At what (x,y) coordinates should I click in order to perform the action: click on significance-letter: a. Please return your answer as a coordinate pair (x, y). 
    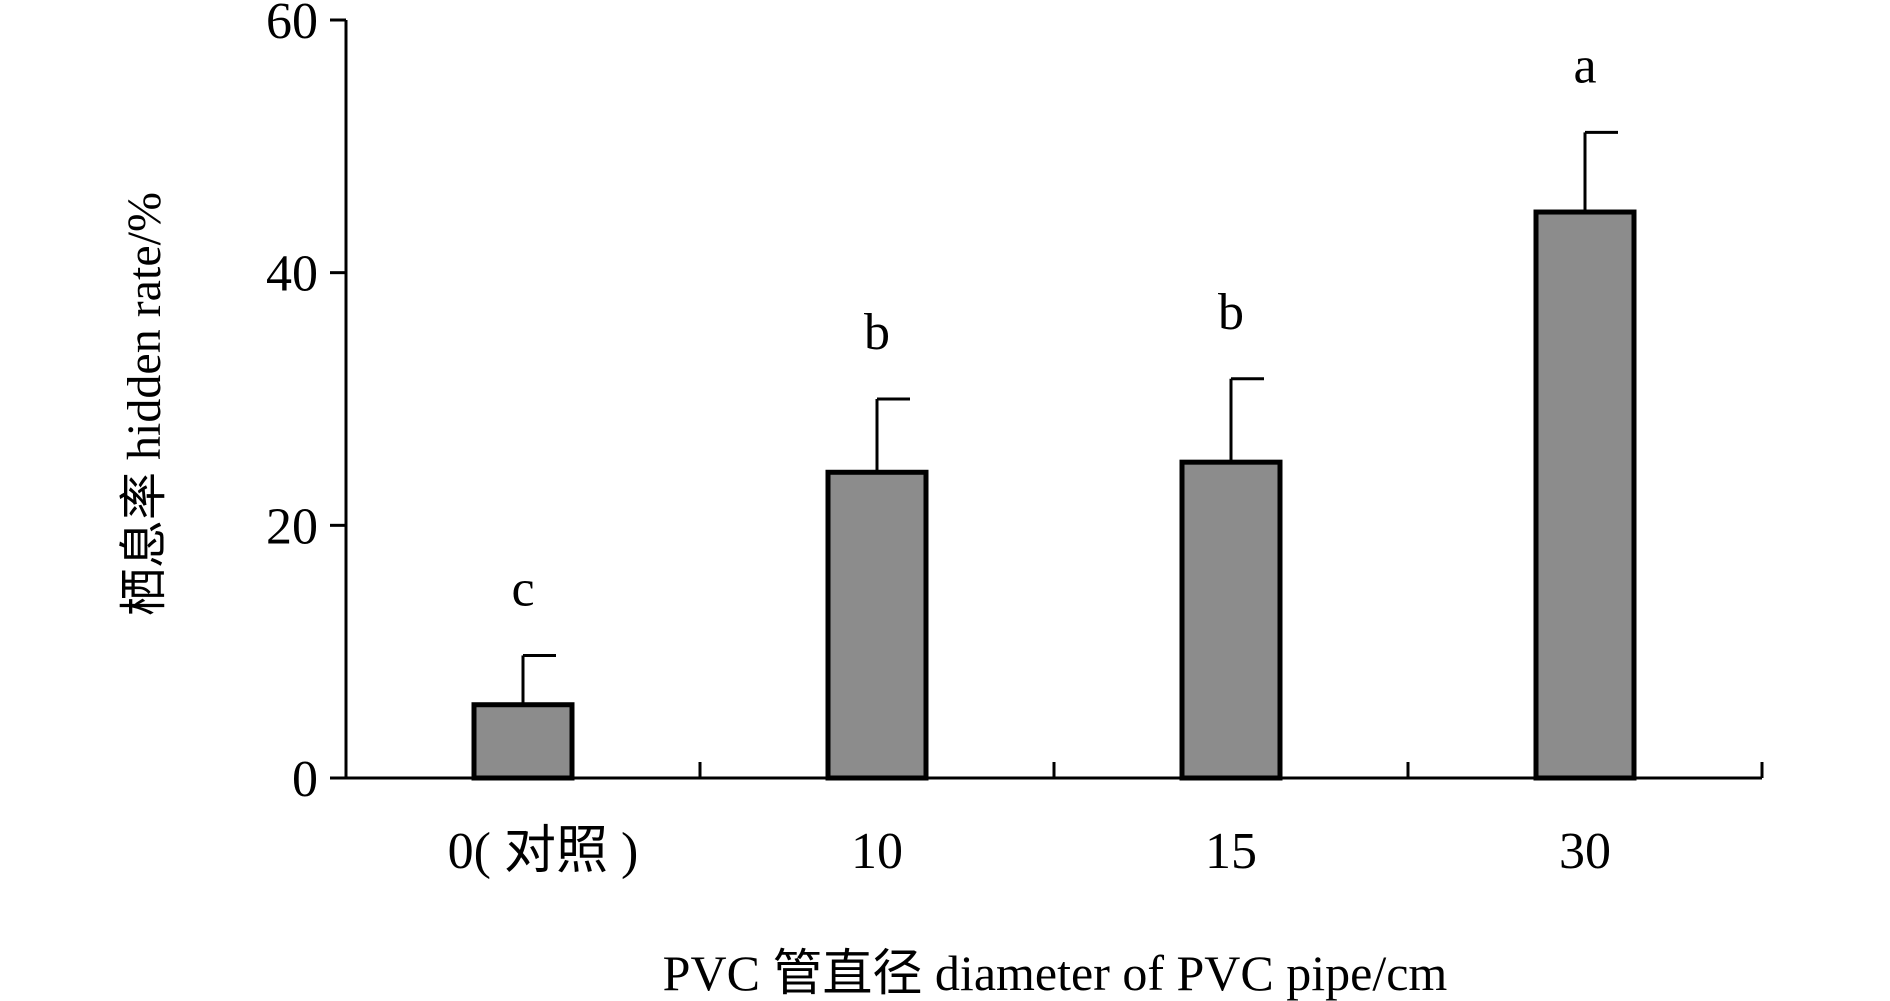
    Looking at the image, I should click on (1584, 65).